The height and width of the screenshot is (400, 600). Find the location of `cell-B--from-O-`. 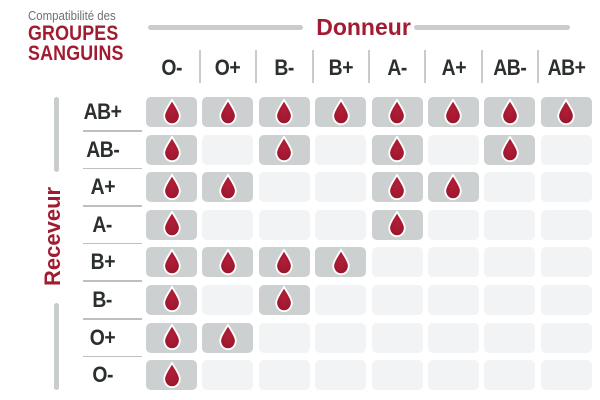

cell-B--from-O- is located at coordinates (171, 299).